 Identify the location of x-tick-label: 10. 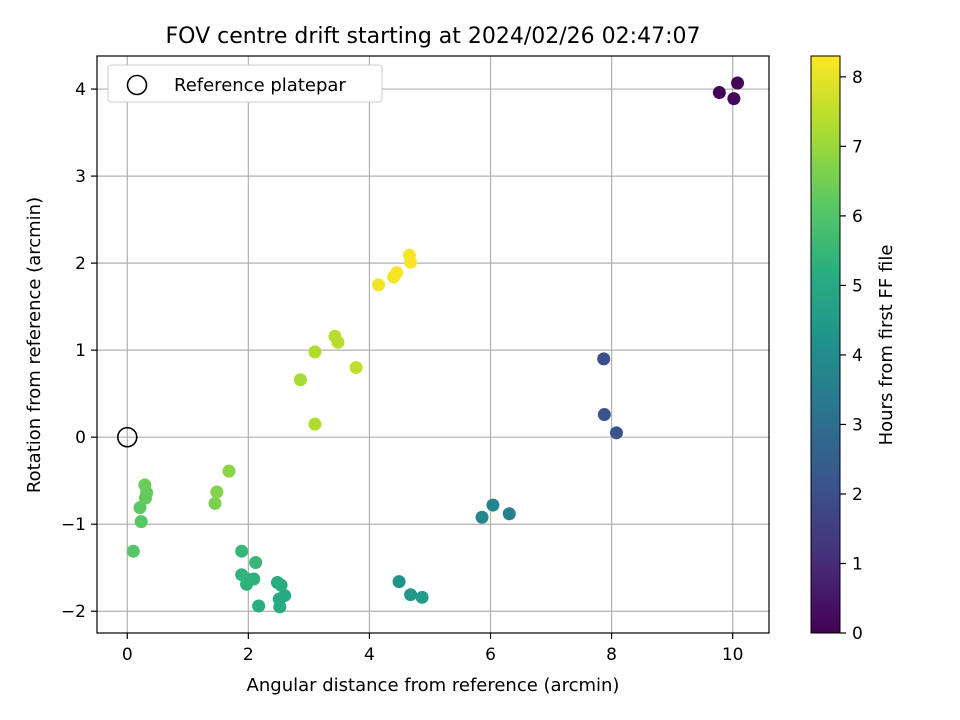
(733, 655).